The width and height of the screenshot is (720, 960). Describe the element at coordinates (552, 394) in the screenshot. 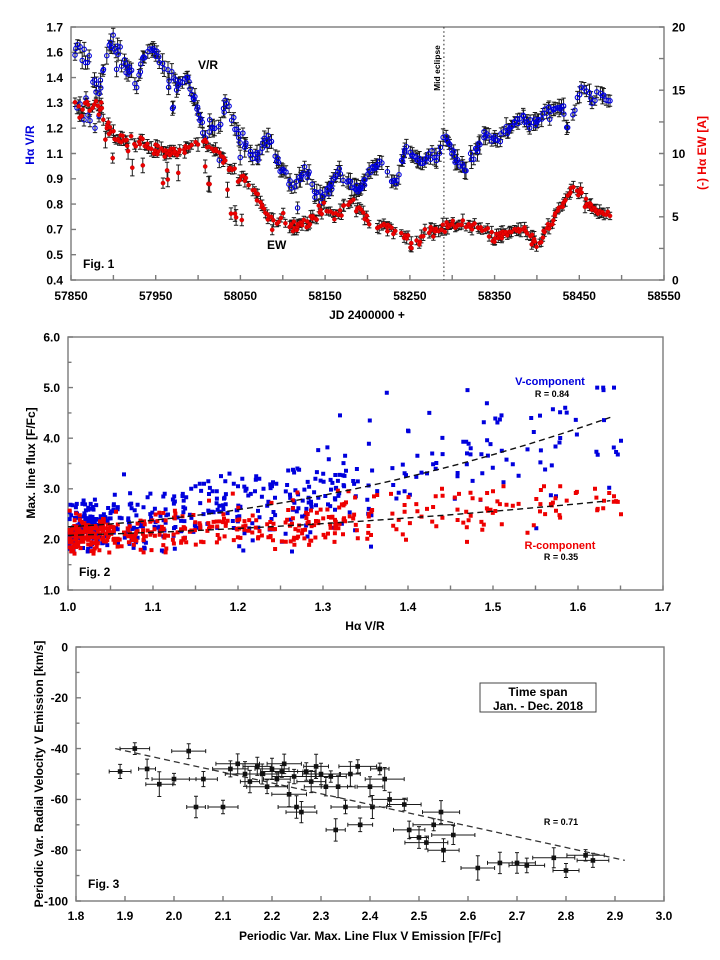

I see `svg-text: R = 0.84` at that location.